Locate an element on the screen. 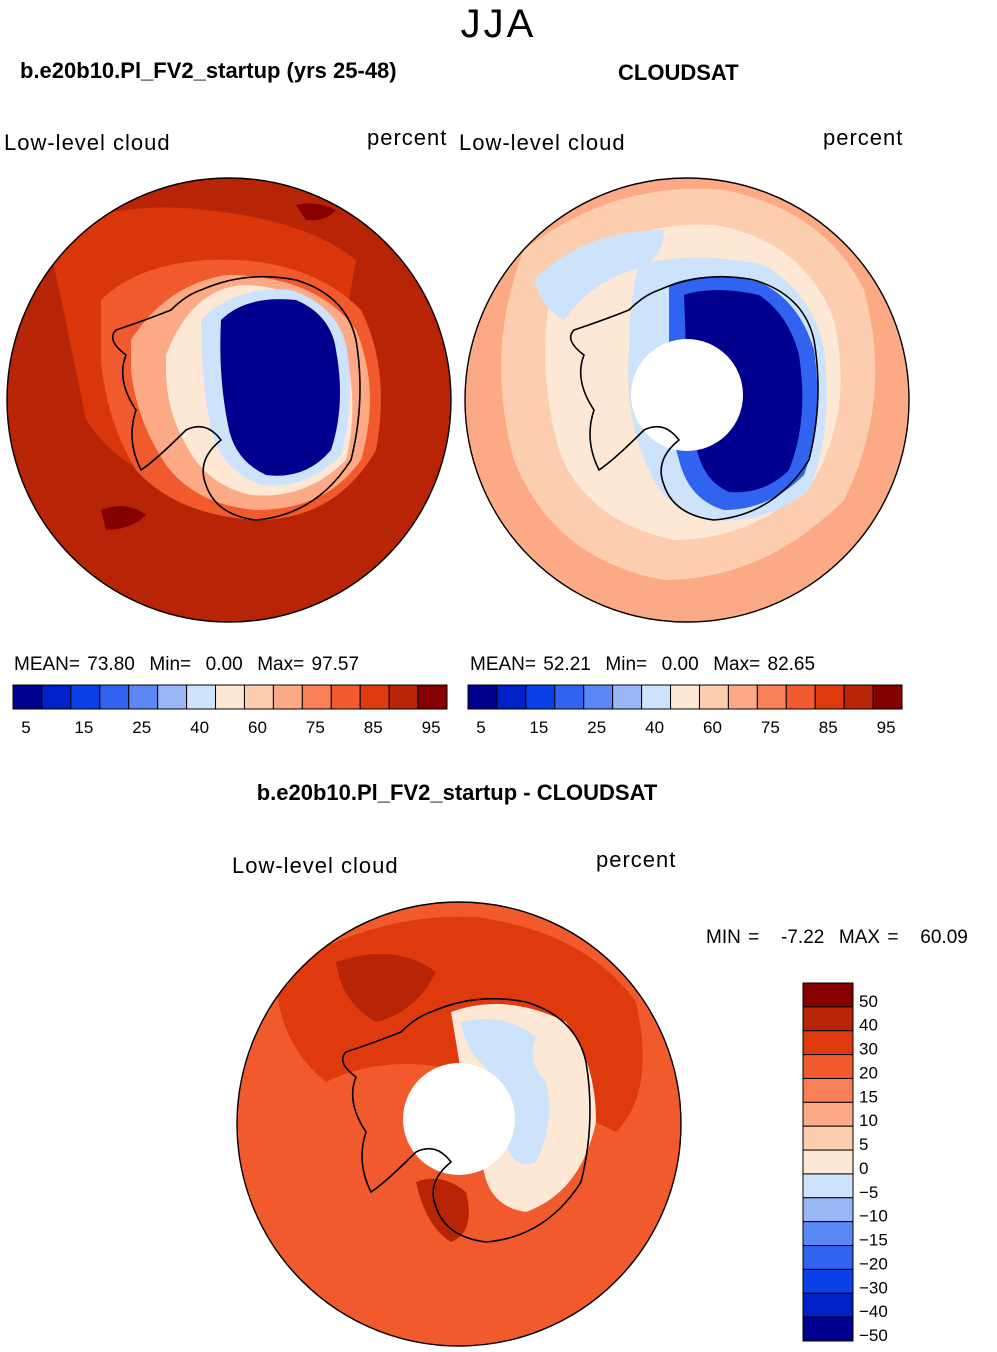 Image resolution: width=997 pixels, height=1352 pixels. variable-label-cloudsat: Low-level cloud is located at coordinates (542, 142).